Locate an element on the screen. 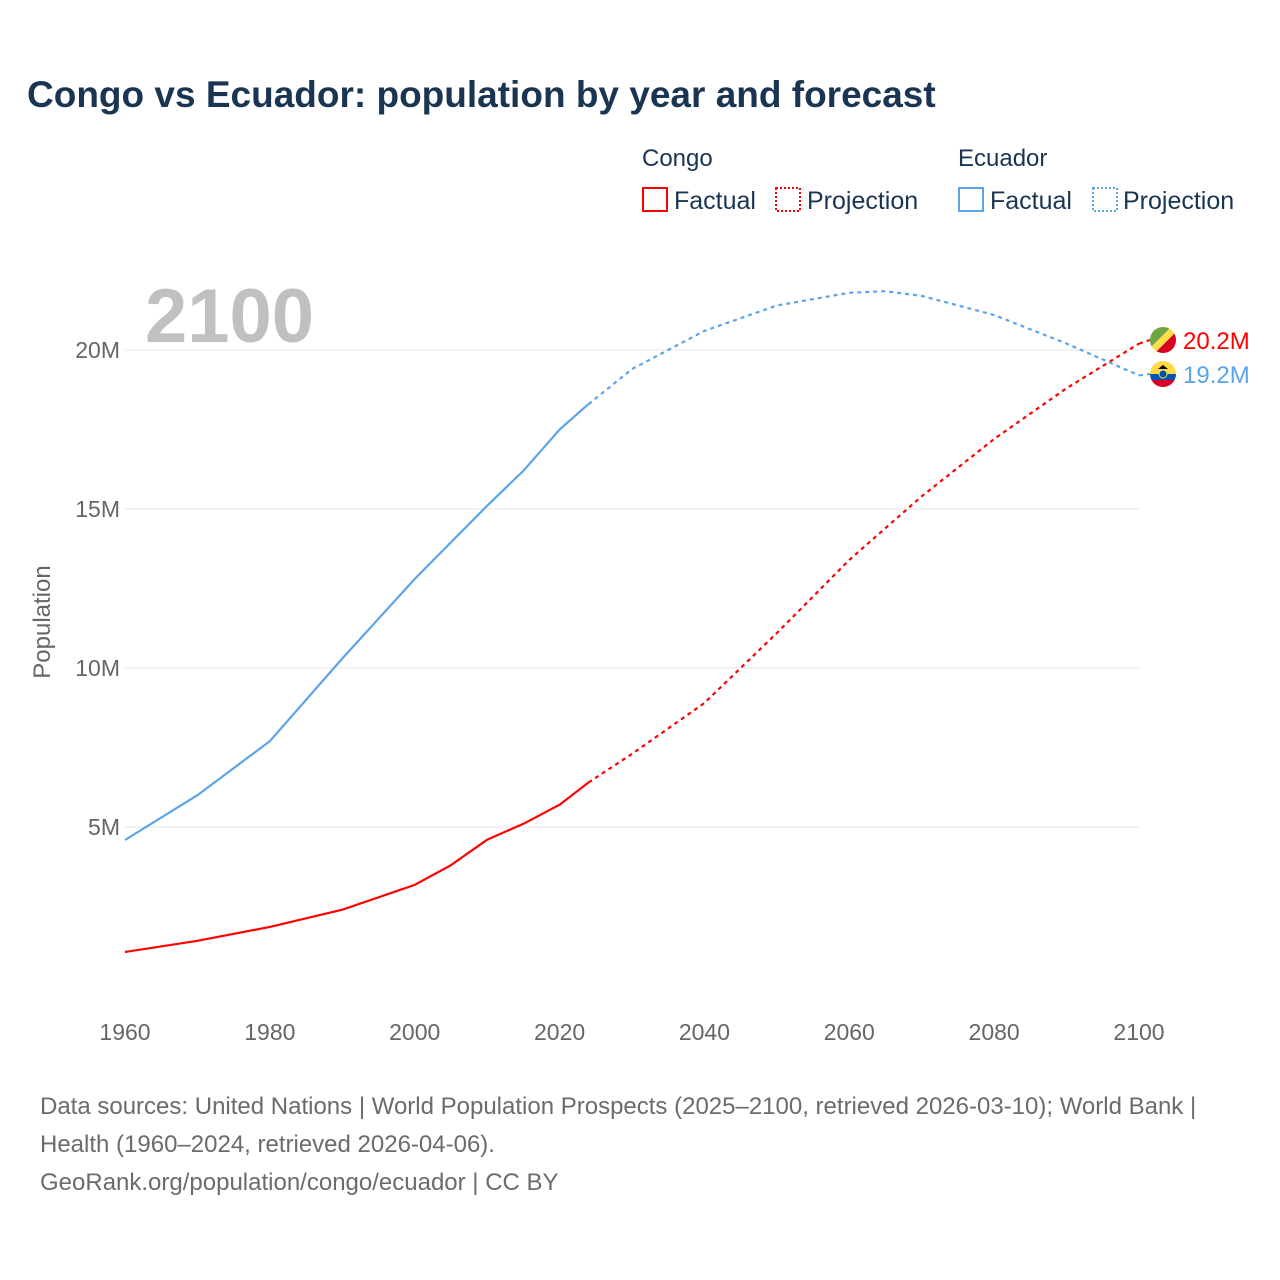  ecuador-projection-line is located at coordinates (863, 347).